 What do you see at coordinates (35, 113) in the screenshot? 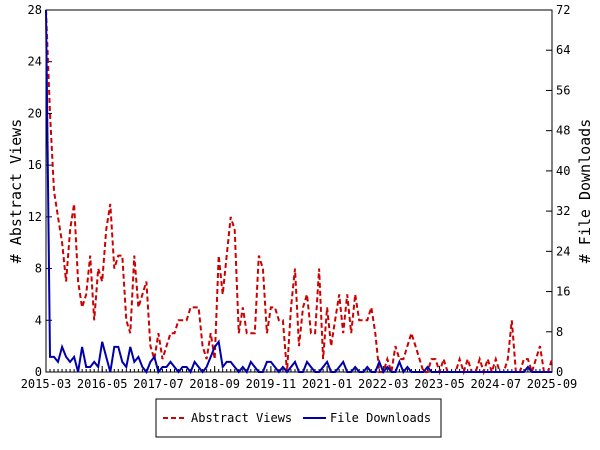
I see `left-y-tick-label: 20` at bounding box center [35, 113].